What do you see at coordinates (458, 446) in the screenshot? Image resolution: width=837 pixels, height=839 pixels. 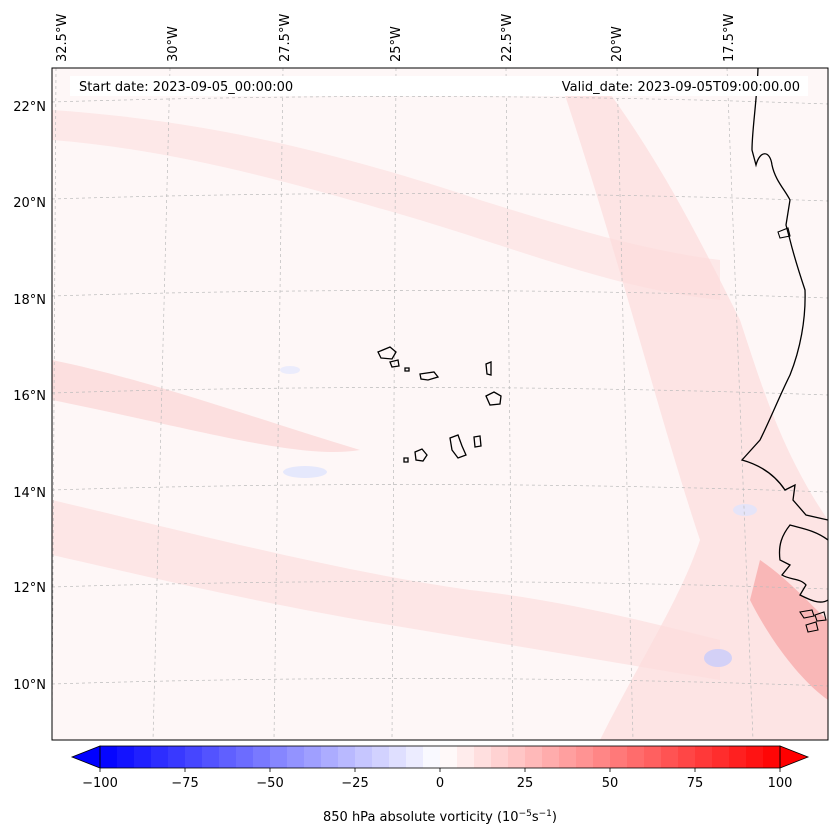 I see `island-santiago` at bounding box center [458, 446].